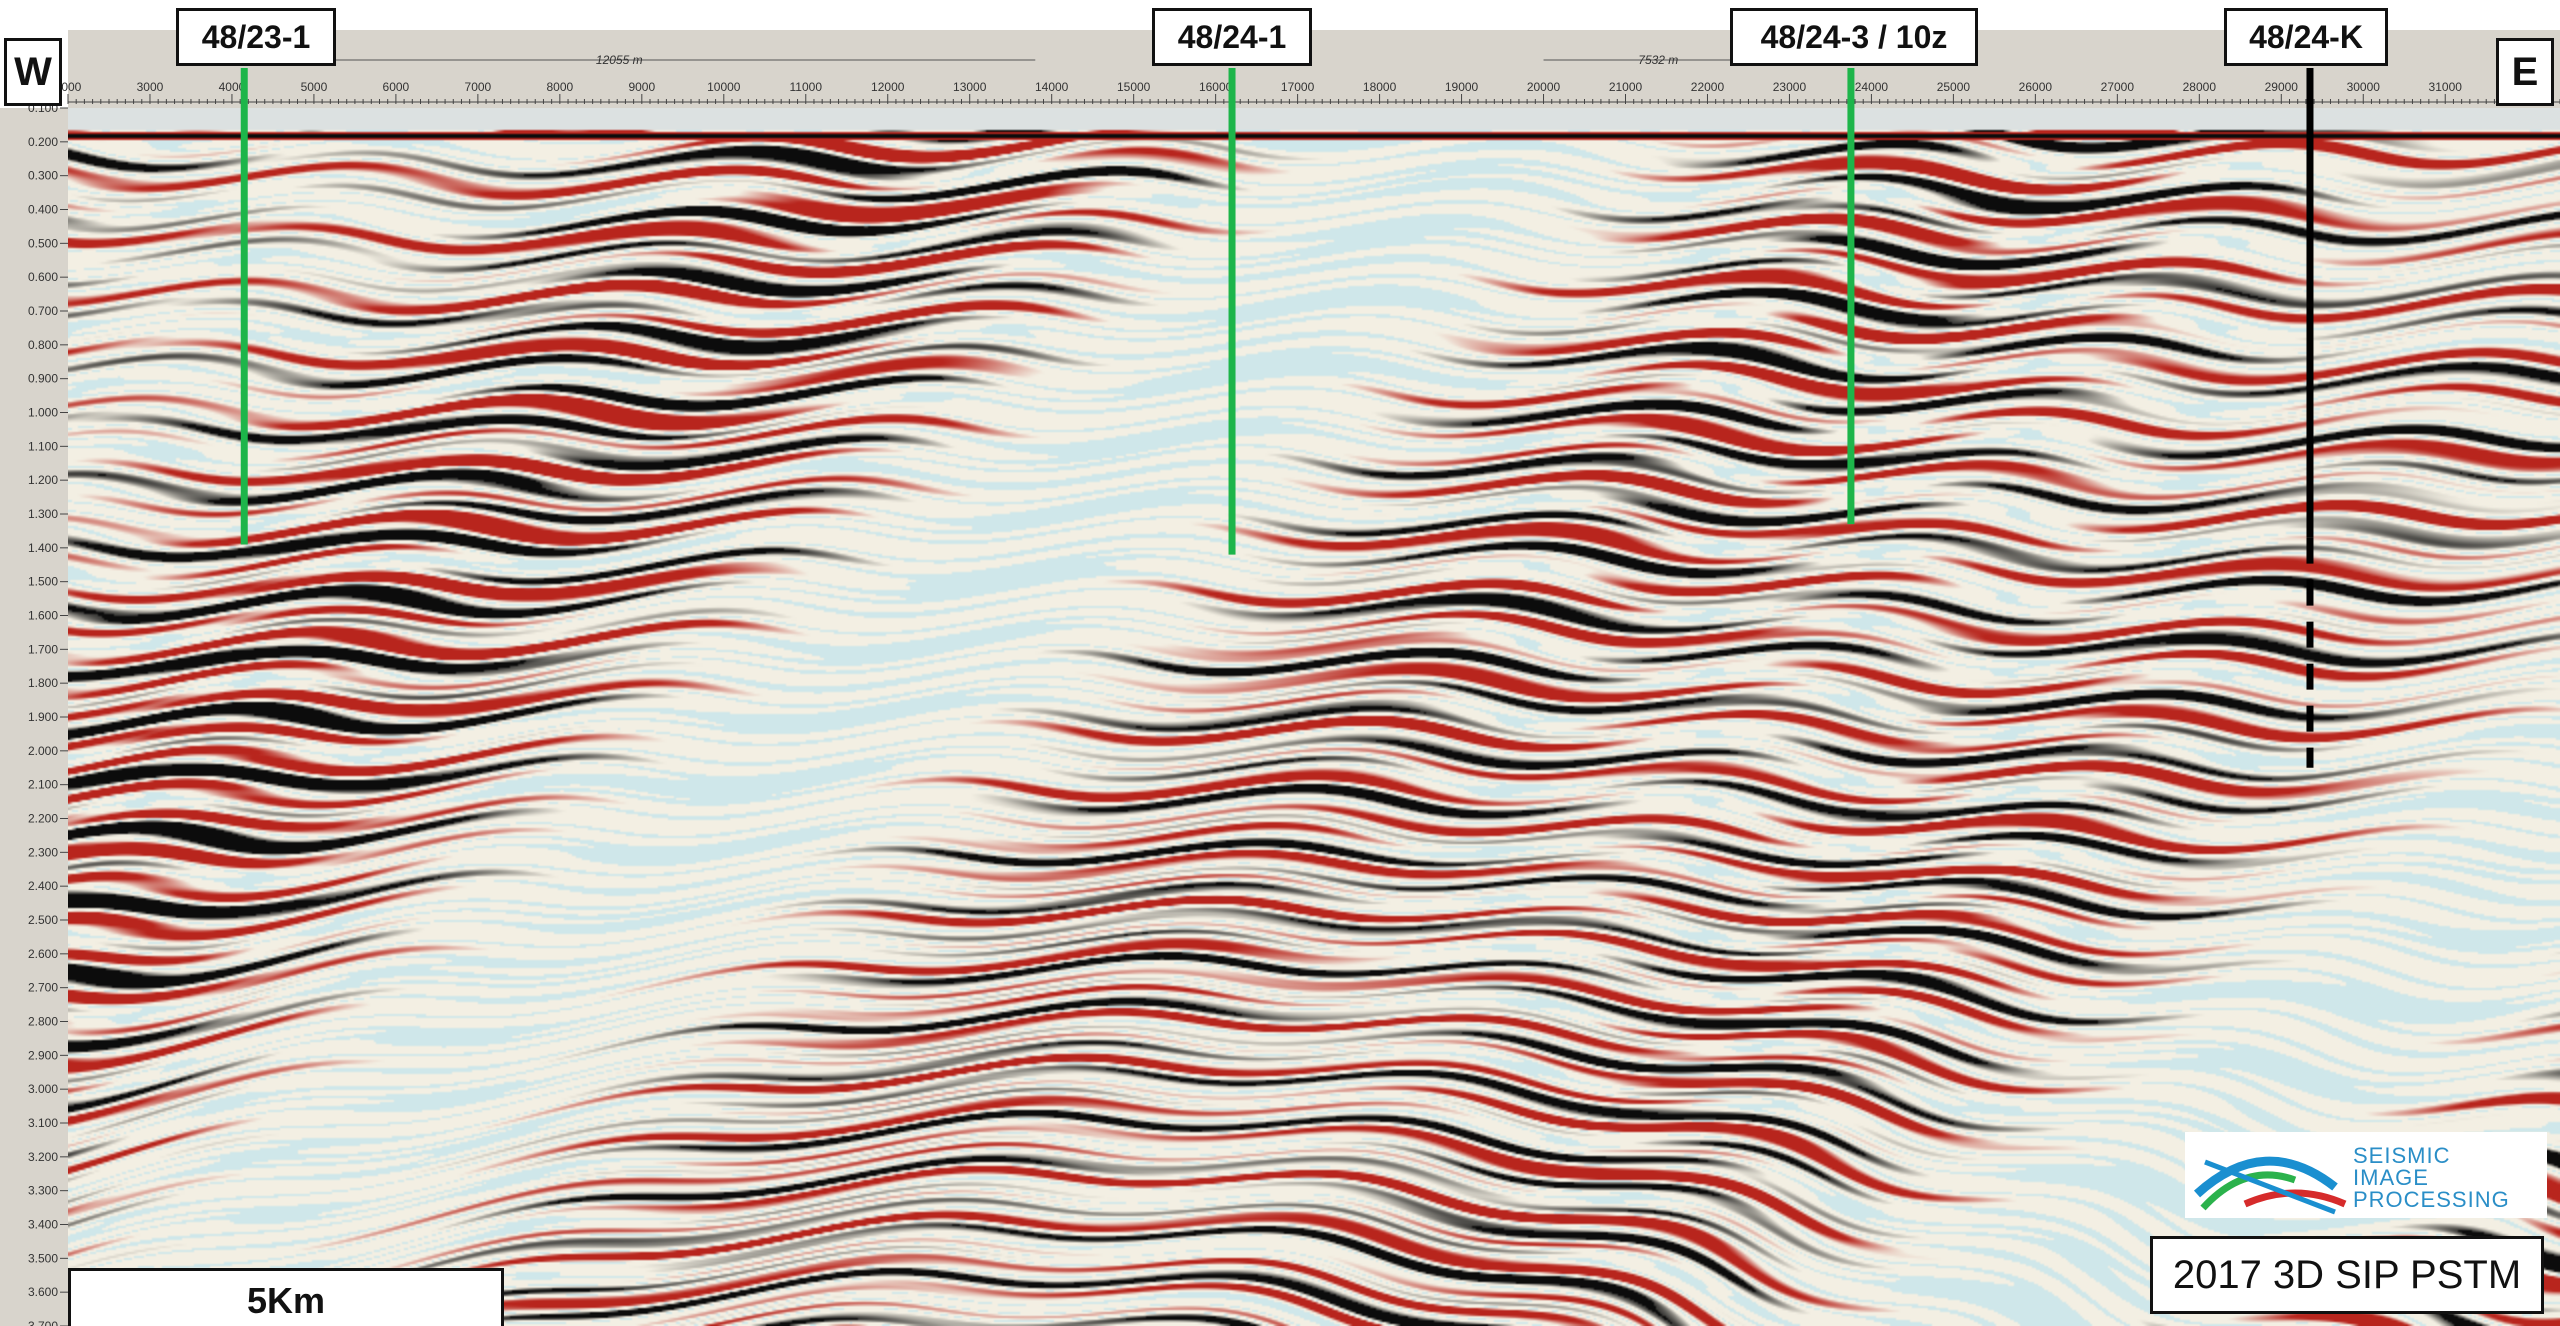  Describe the element at coordinates (34, 717) in the screenshot. I see `time-axis-band` at that location.